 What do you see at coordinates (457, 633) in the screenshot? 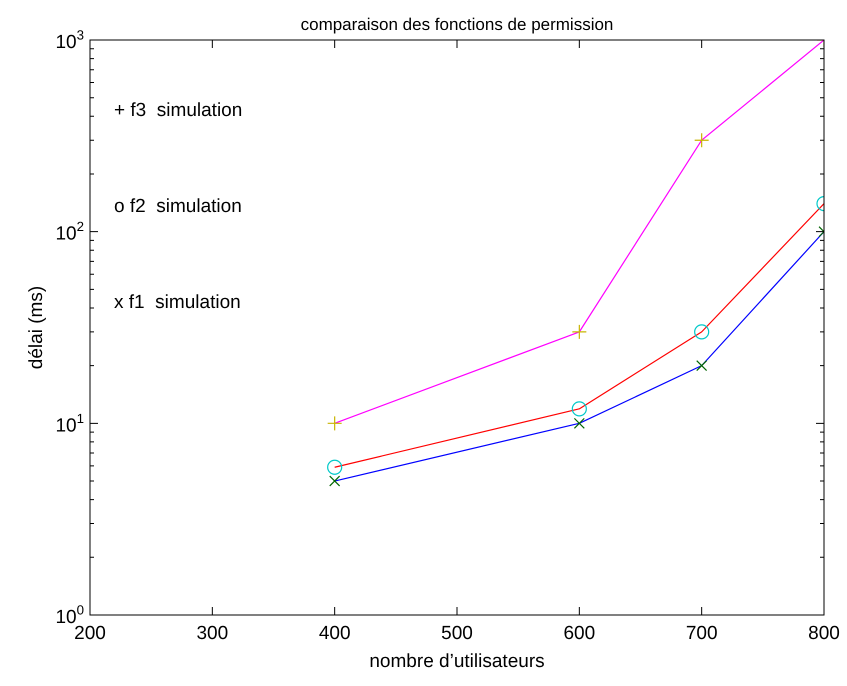
I see `x-tick-label: 500` at bounding box center [457, 633].